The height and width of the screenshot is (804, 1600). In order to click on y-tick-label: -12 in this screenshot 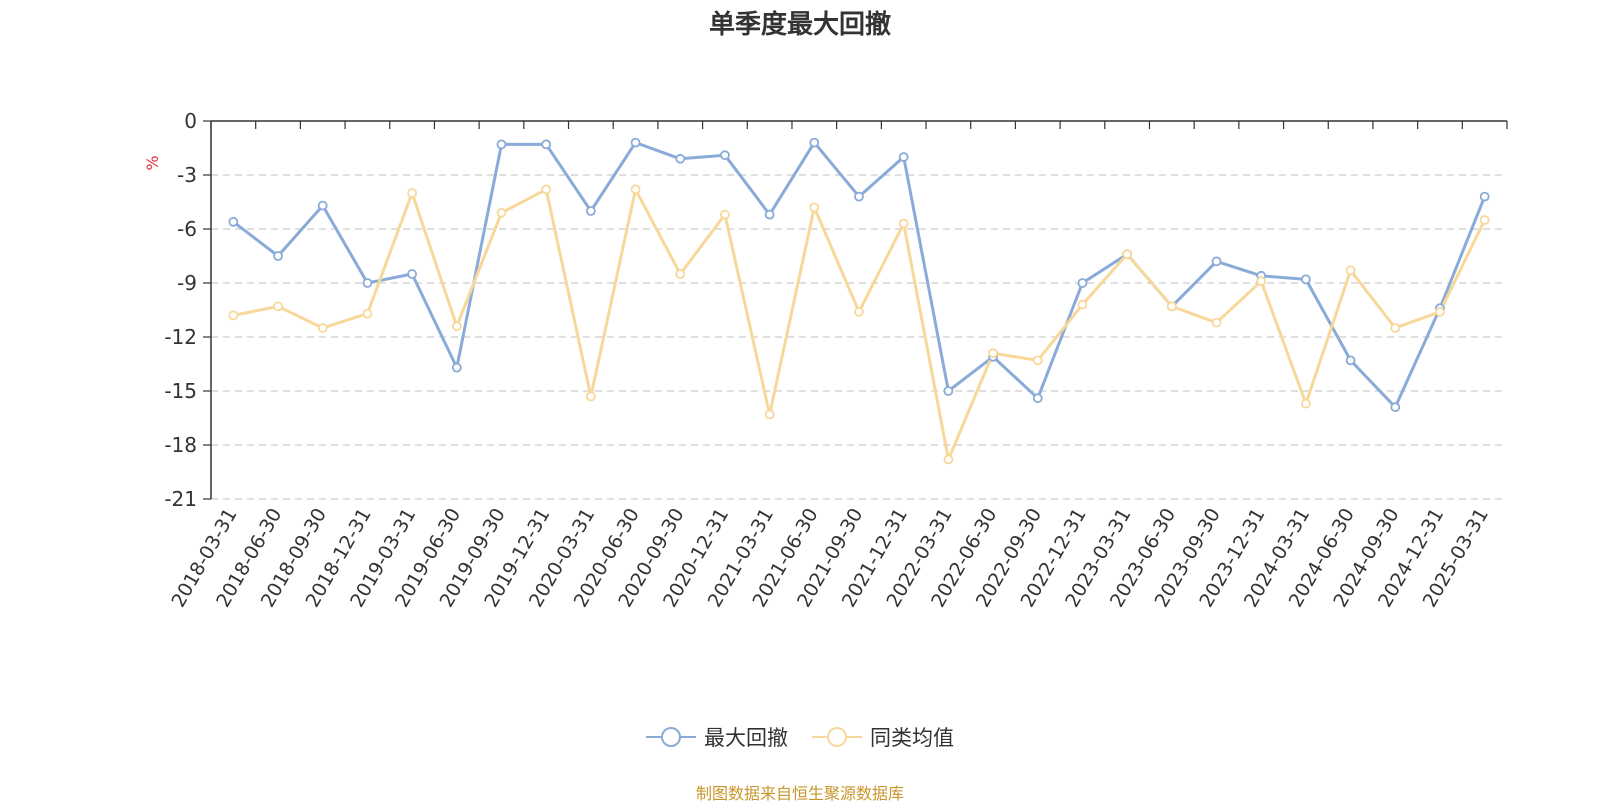, I will do `click(180, 337)`.